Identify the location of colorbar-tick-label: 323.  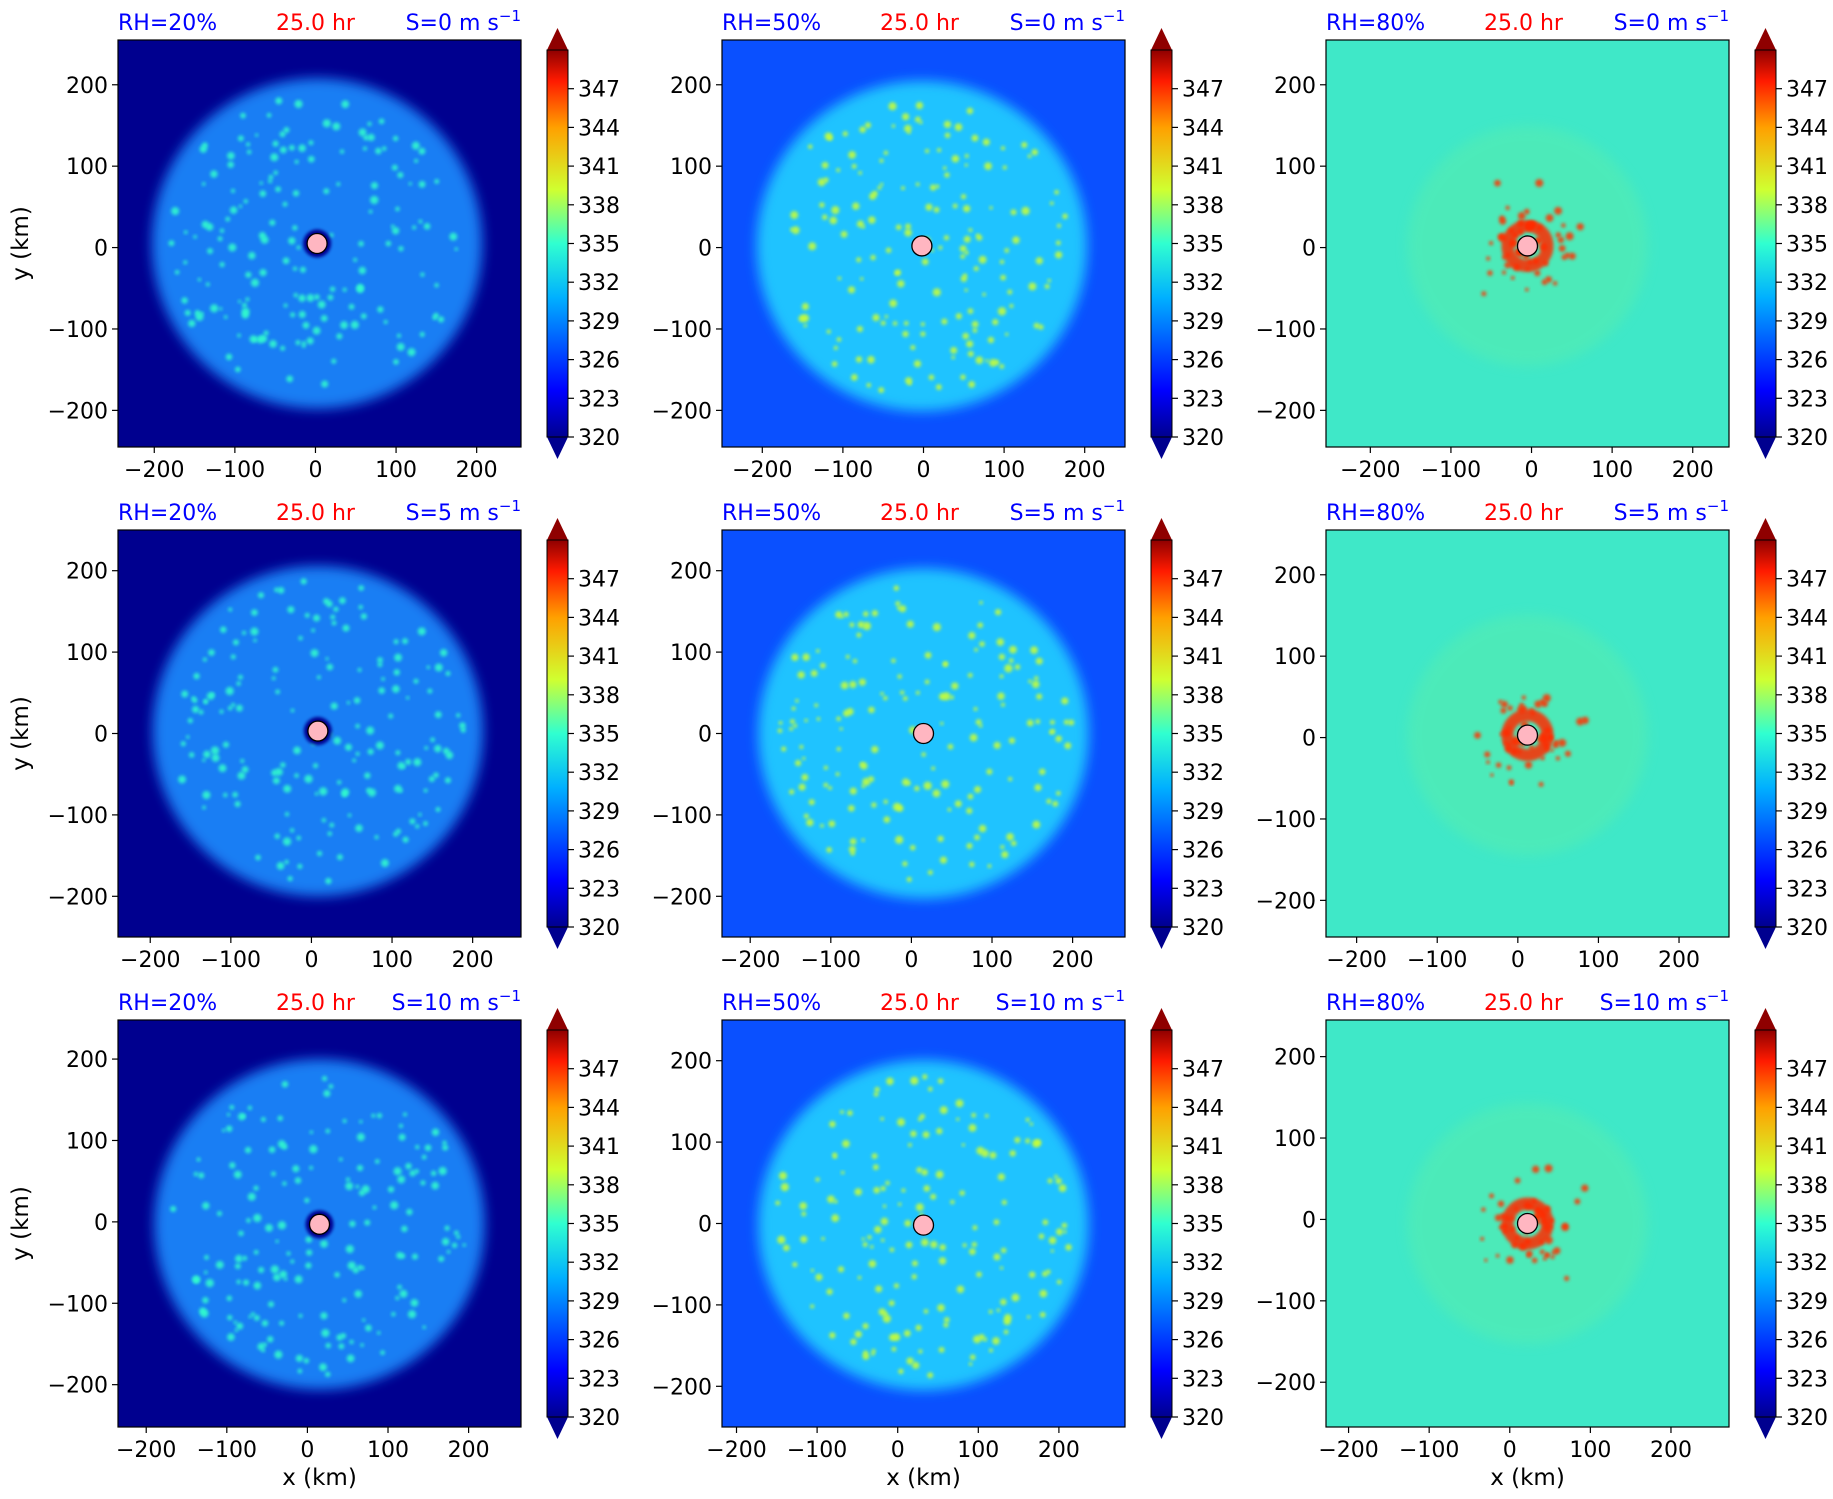
(1203, 889).